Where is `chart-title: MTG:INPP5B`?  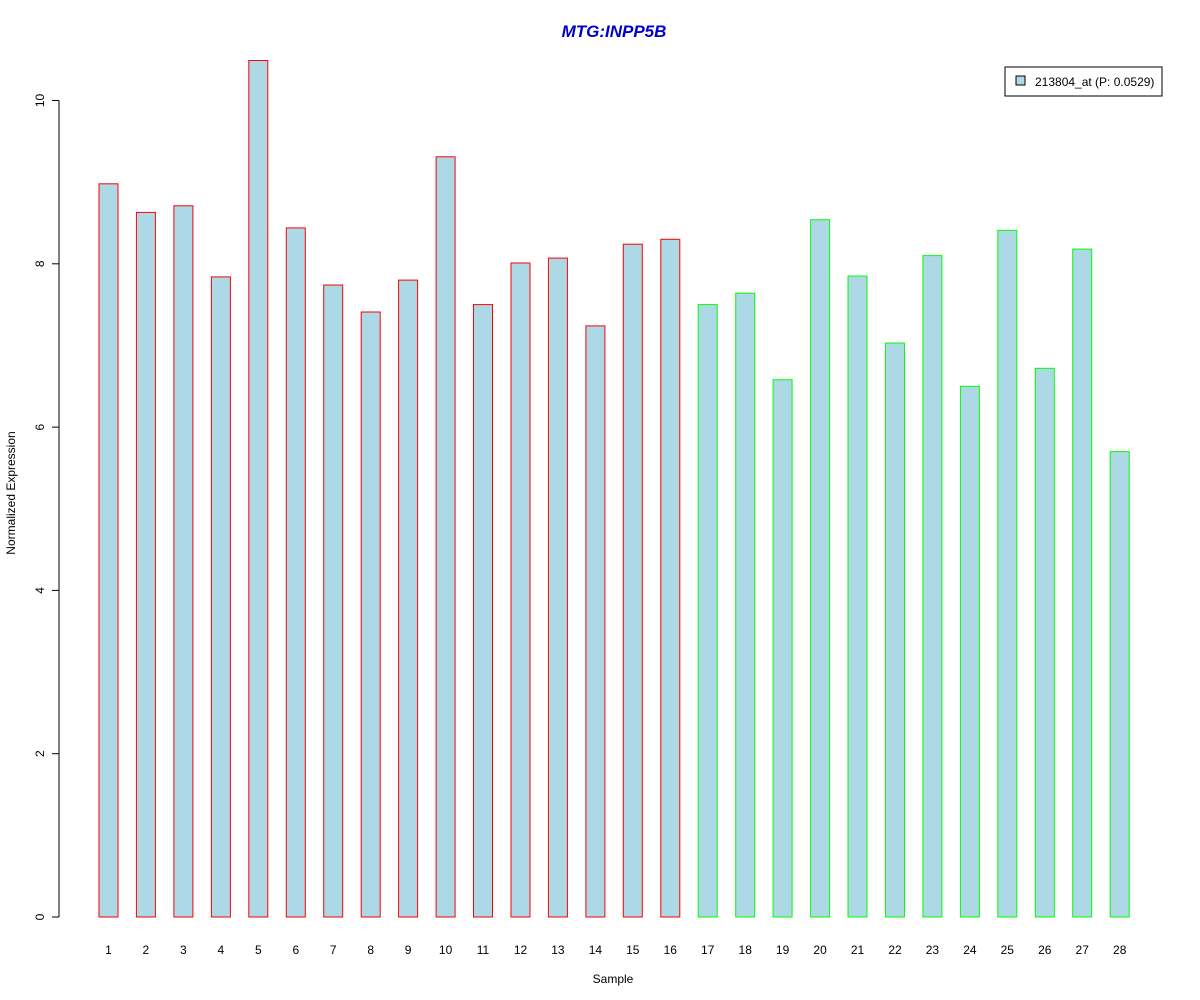
chart-title: MTG:INPP5B is located at coordinates (614, 31).